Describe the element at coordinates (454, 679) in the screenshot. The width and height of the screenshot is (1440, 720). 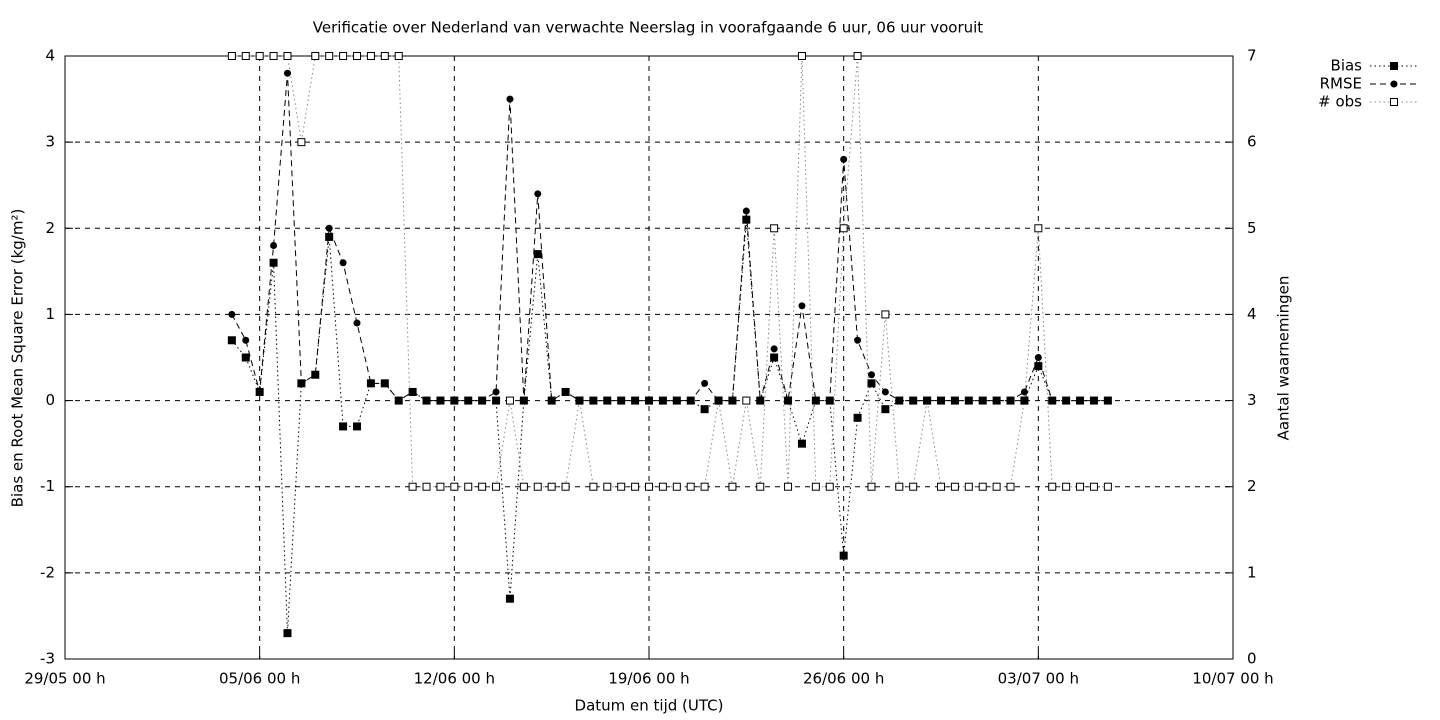
I see `x-tick-label: 12/06 00 h` at that location.